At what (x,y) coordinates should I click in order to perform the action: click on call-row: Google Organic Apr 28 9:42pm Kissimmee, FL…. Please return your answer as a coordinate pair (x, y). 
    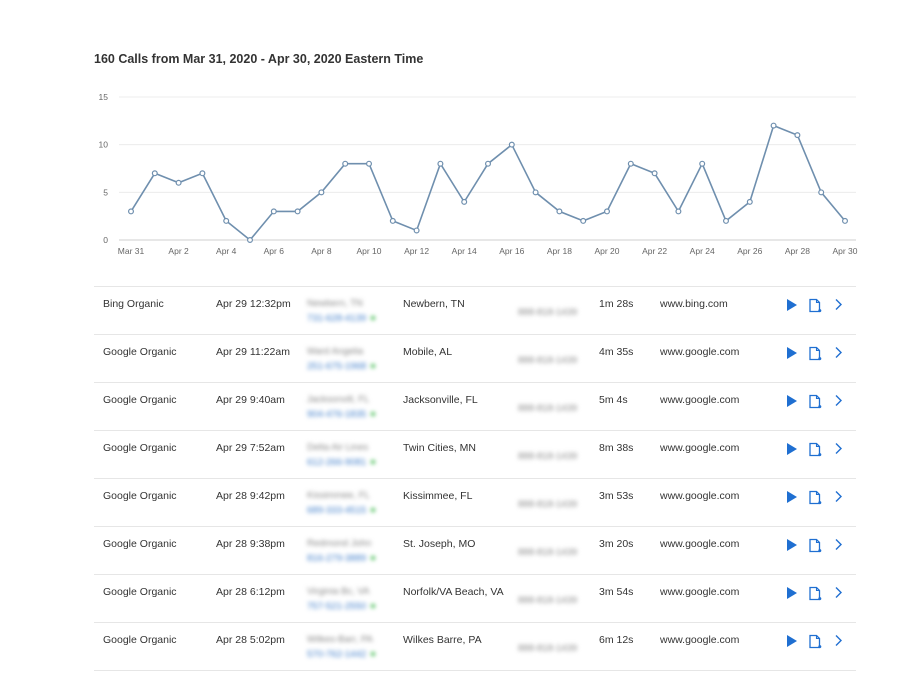
    Looking at the image, I should click on (475, 502).